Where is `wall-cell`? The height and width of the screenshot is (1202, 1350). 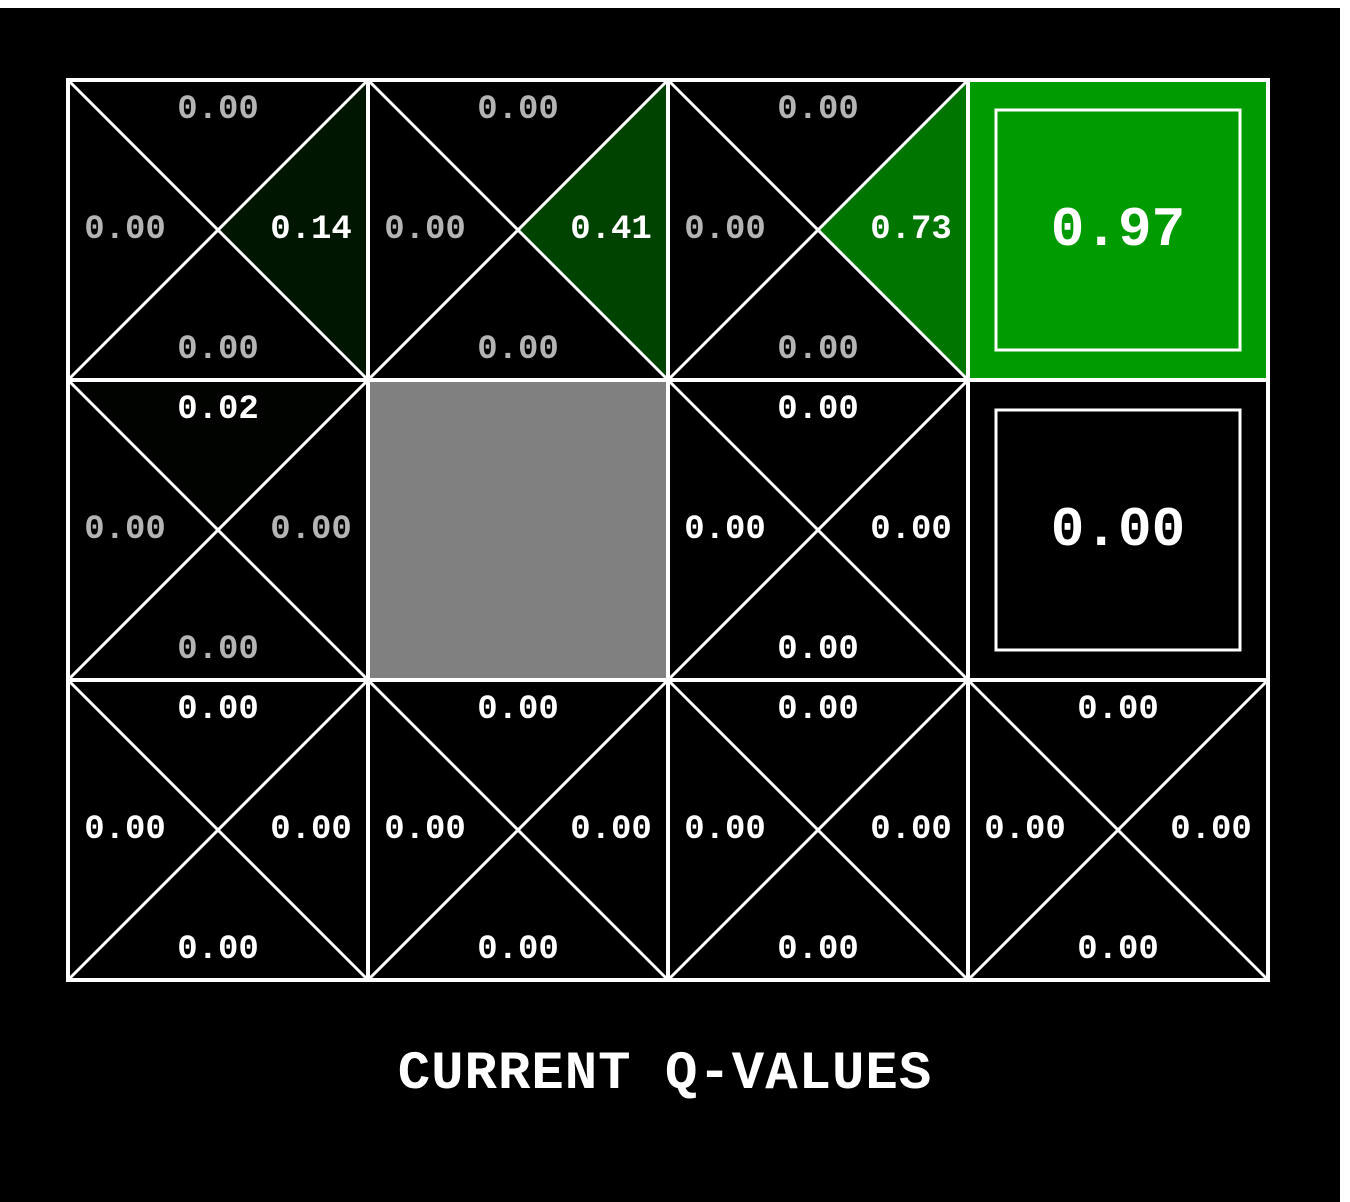
wall-cell is located at coordinates (518, 530).